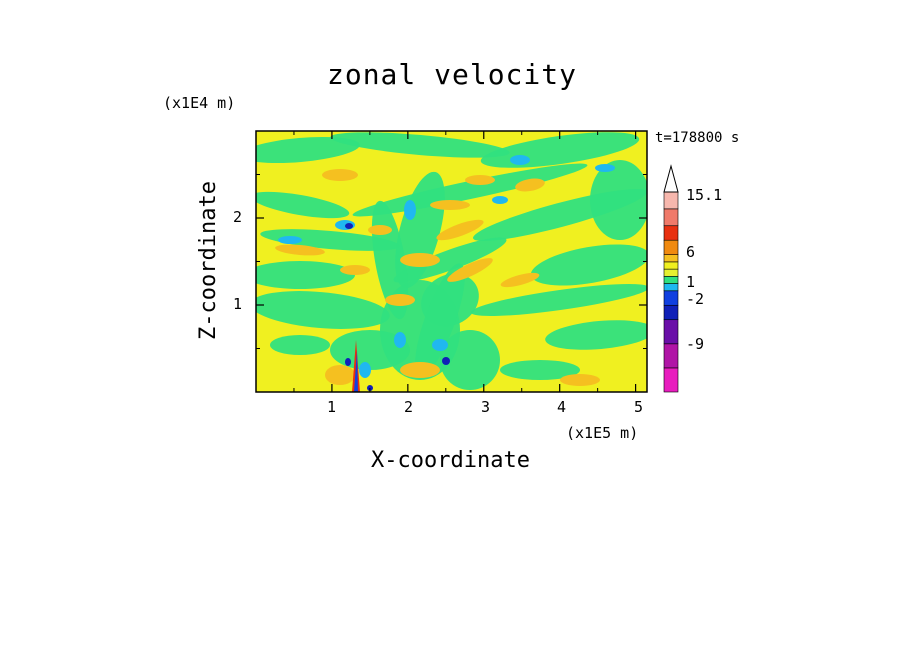  I want to click on x-tick-label: 5, so click(639, 407).